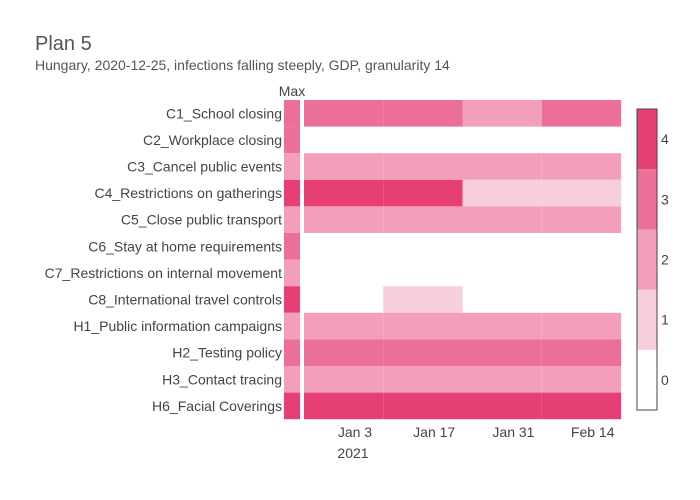  I want to click on colorbar-outline, so click(647, 259).